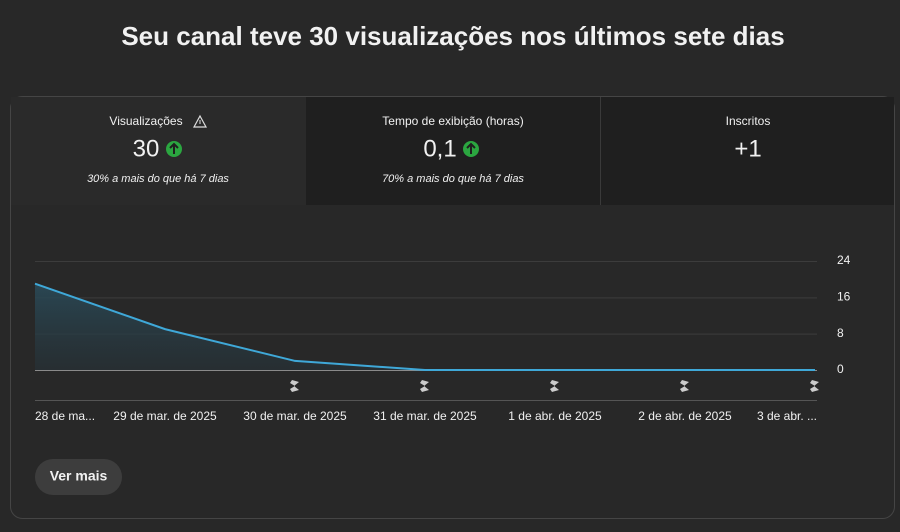  I want to click on metric-label: Inscritos, so click(748, 121).